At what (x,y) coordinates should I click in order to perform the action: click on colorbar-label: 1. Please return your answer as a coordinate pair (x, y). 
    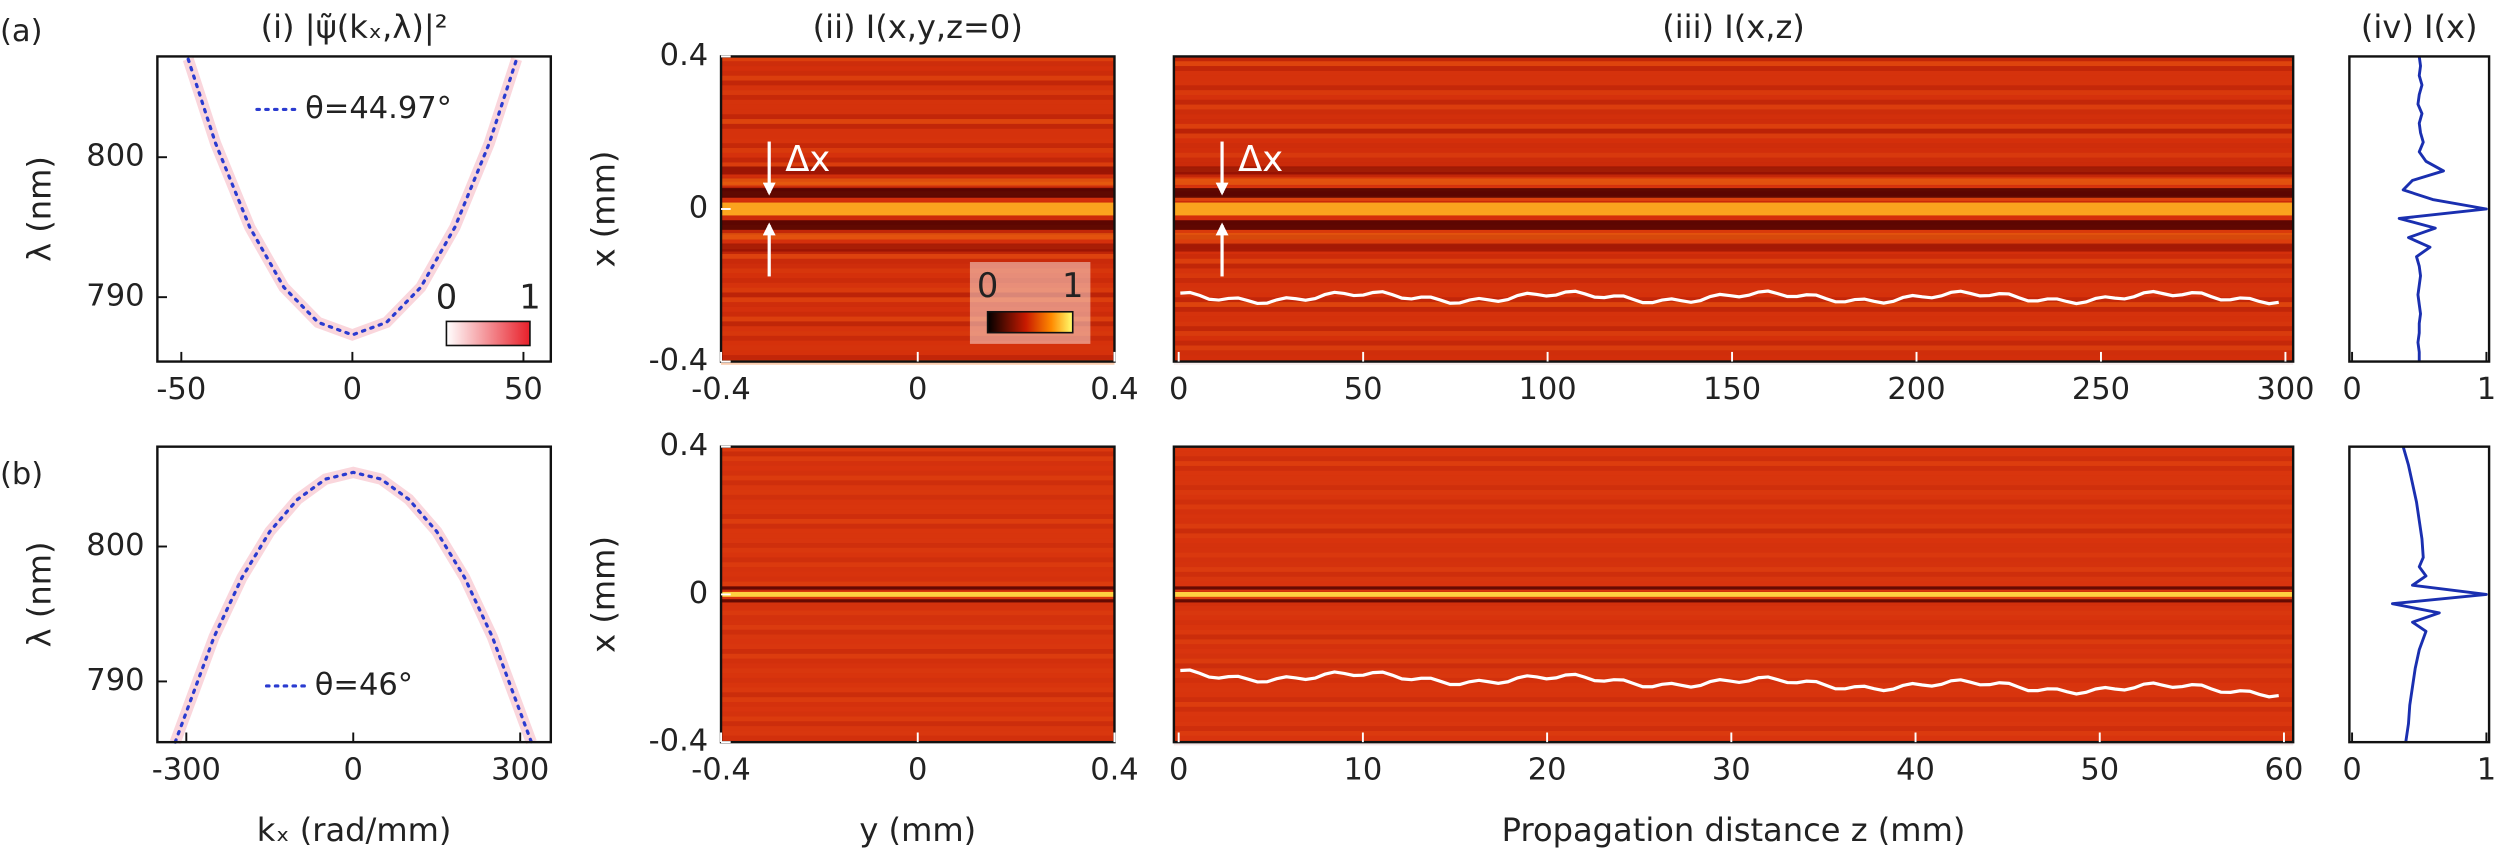
    Looking at the image, I should click on (529, 296).